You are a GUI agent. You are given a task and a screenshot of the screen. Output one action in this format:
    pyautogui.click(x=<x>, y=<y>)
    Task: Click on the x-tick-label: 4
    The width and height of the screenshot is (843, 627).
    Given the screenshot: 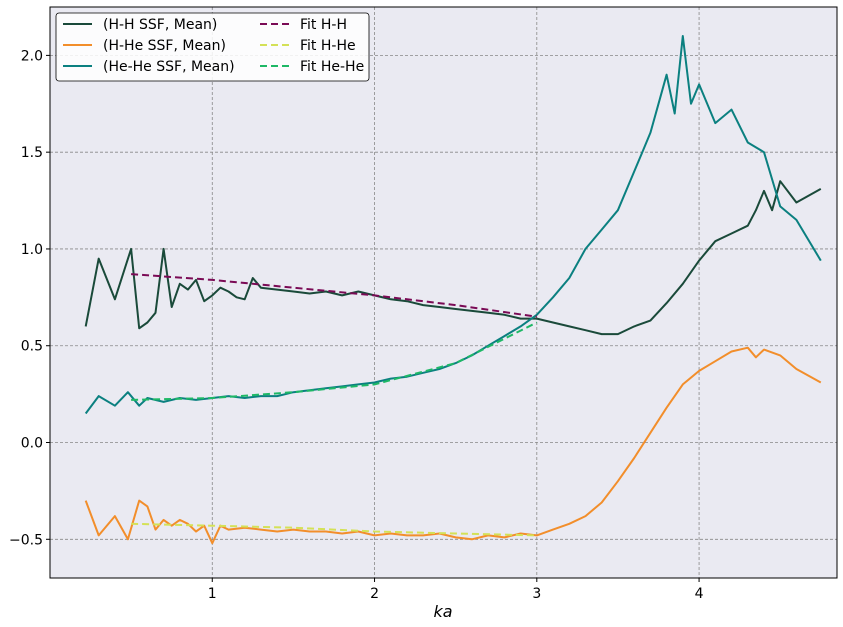 What is the action you would take?
    pyautogui.click(x=699, y=594)
    